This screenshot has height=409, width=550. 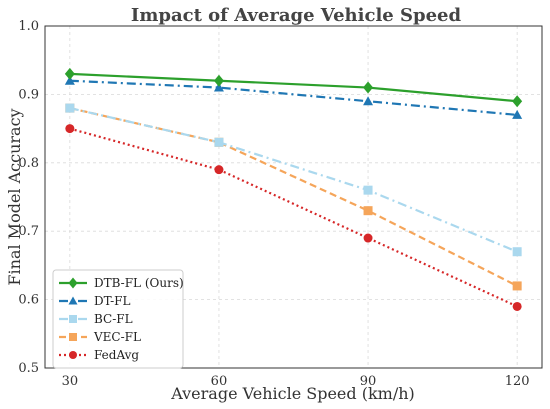 I want to click on y-tick-label: 1.0, so click(x=28, y=26).